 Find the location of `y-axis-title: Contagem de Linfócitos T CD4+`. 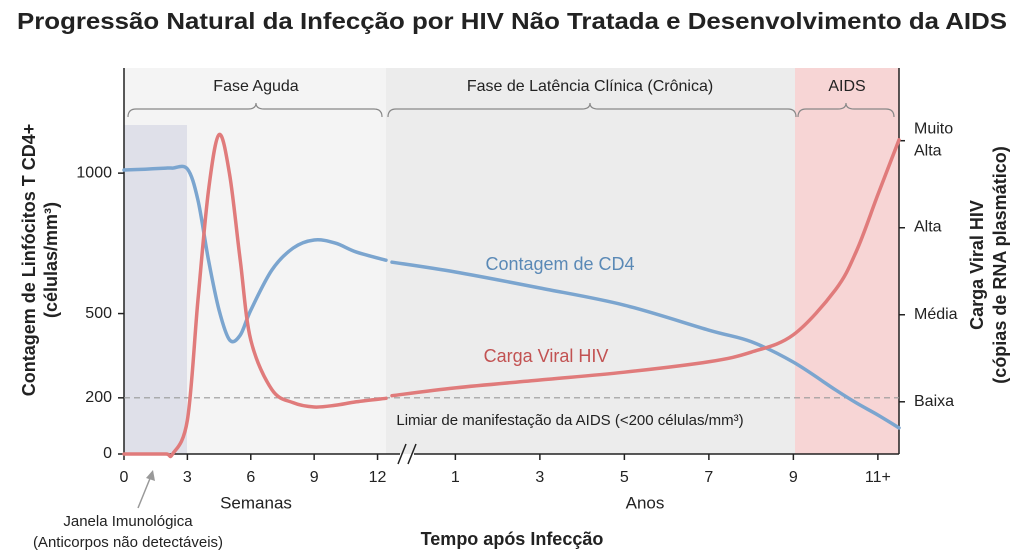

y-axis-title: Contagem de Linfócitos T CD4+ is located at coordinates (29, 260).